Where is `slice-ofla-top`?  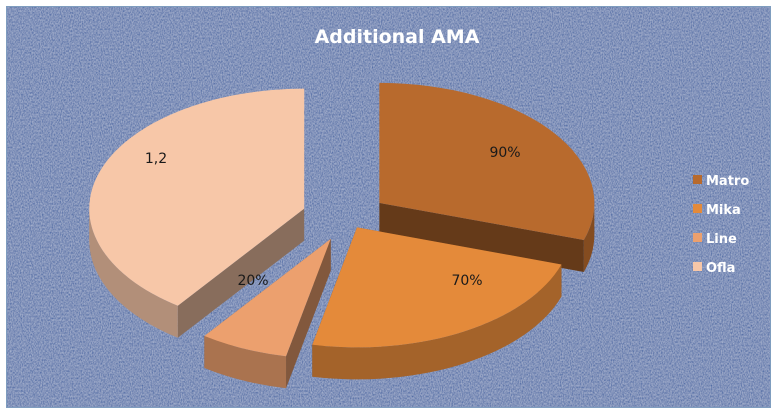
slice-ofla-top is located at coordinates (197, 197).